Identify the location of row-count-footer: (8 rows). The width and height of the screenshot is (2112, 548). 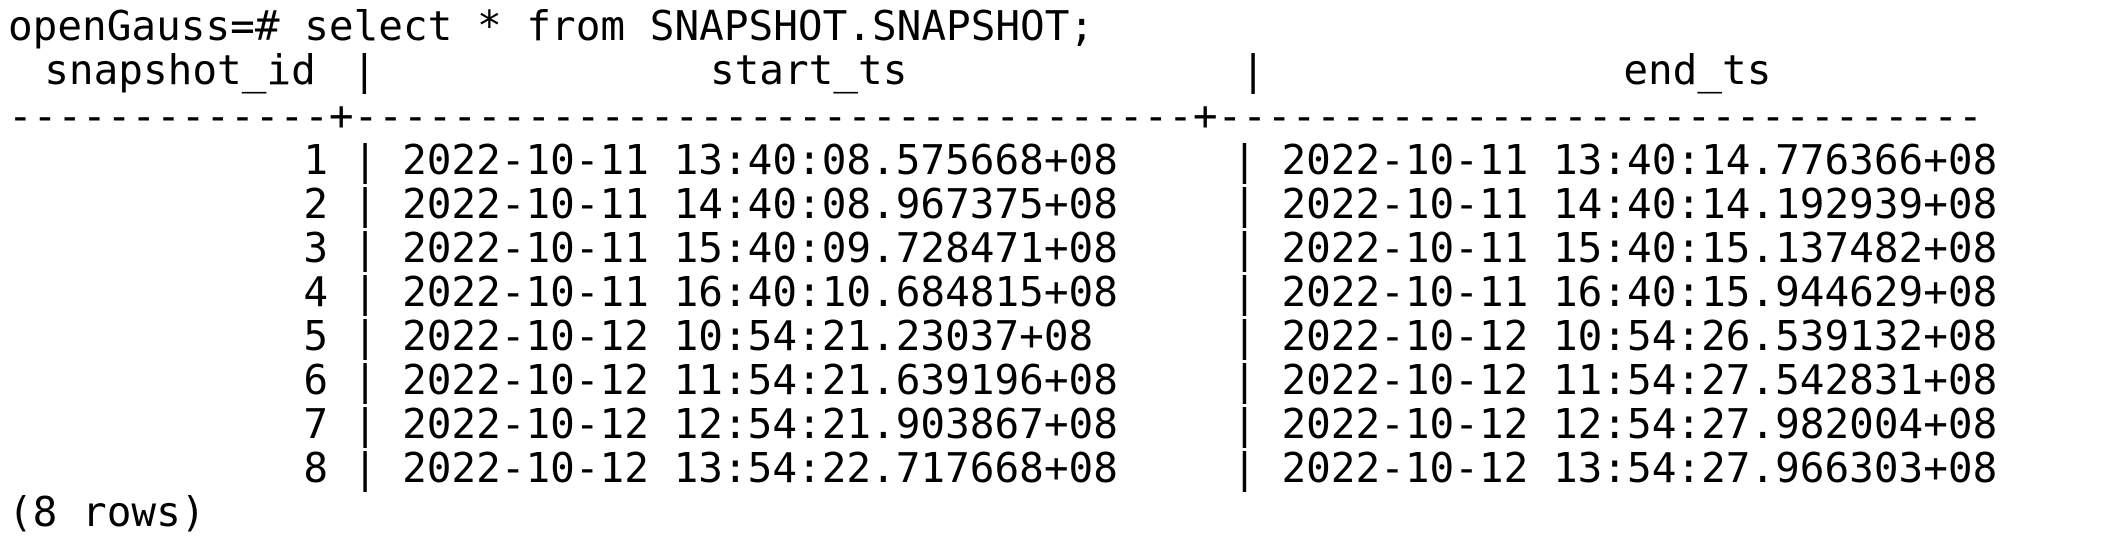
(107, 512).